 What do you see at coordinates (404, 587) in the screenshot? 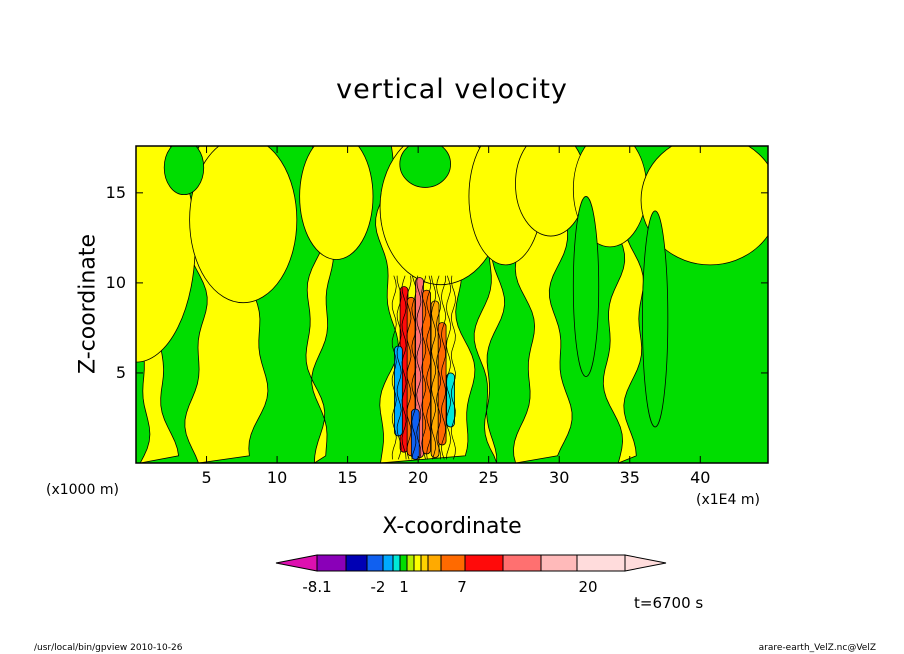
I see `colorbar-level-label: 1` at bounding box center [404, 587].